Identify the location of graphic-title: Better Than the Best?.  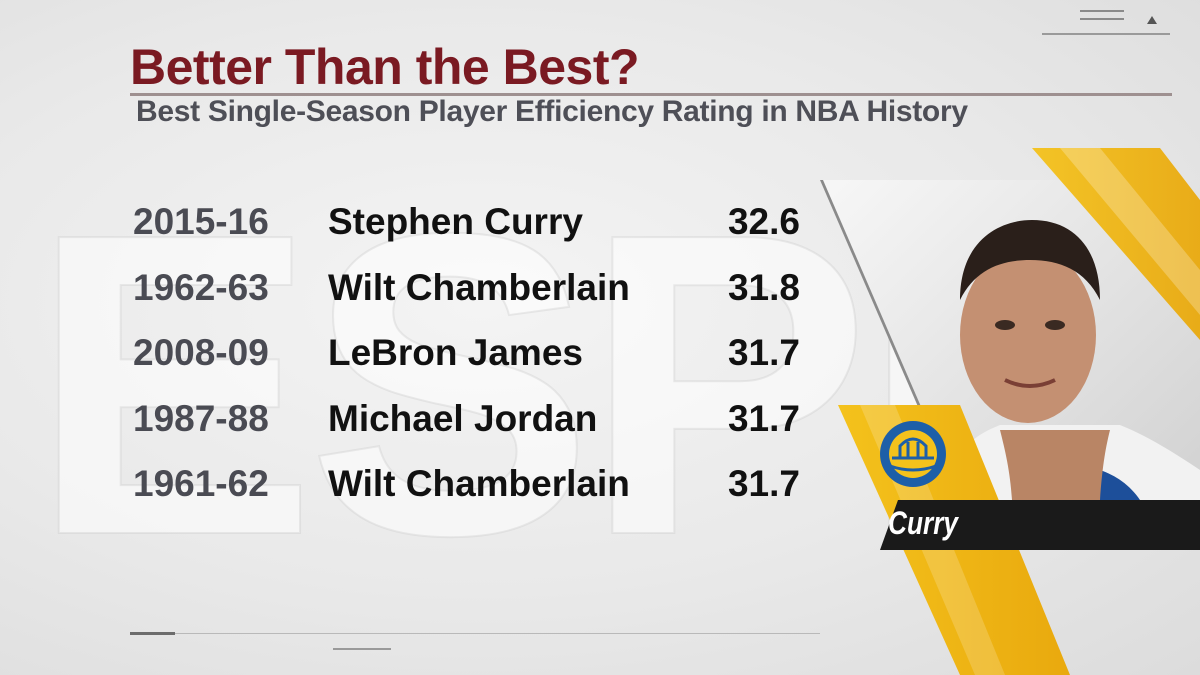
(385, 67).